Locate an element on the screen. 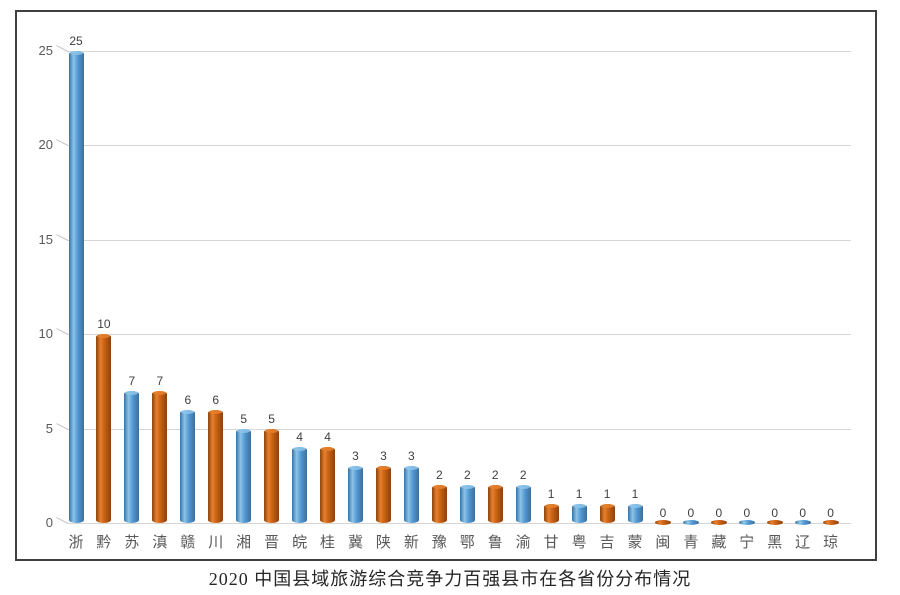 Image resolution: width=900 pixels, height=595 pixels. bar-value-label: 25 is located at coordinates (76, 40).